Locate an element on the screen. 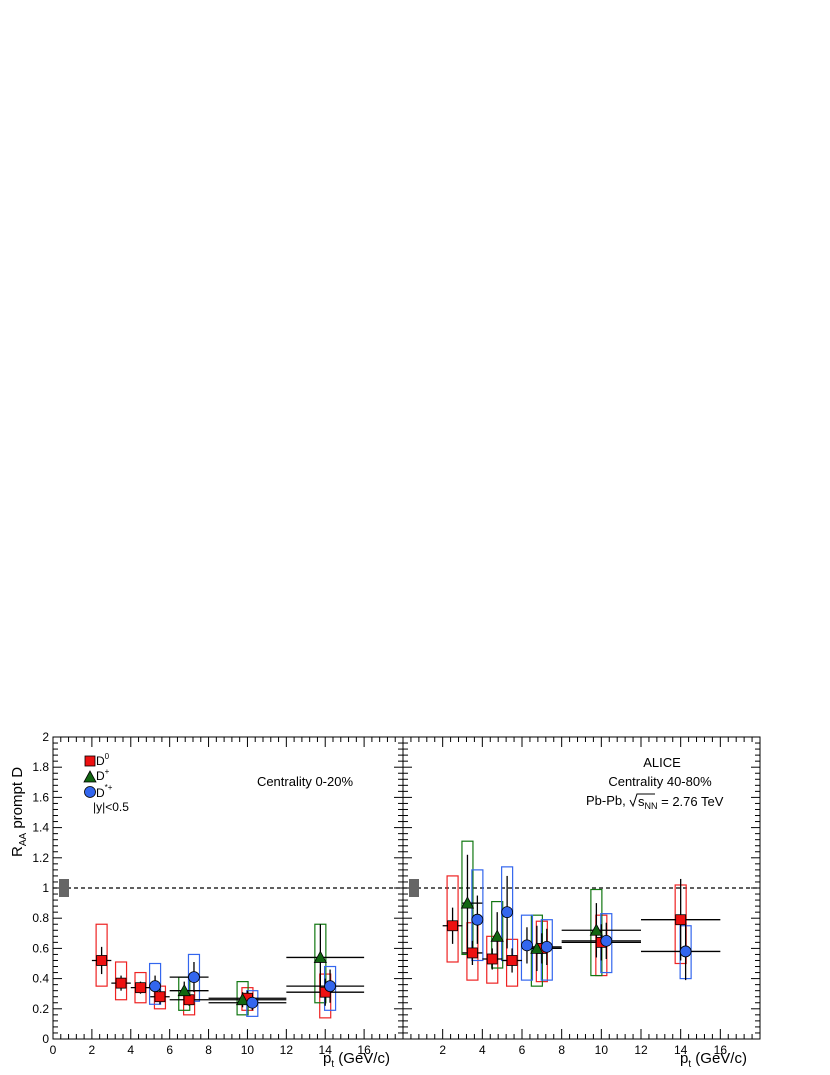 The width and height of the screenshot is (830, 1075). legend: D0 D+ D*+ |y|<0.5 is located at coordinates (106, 783).